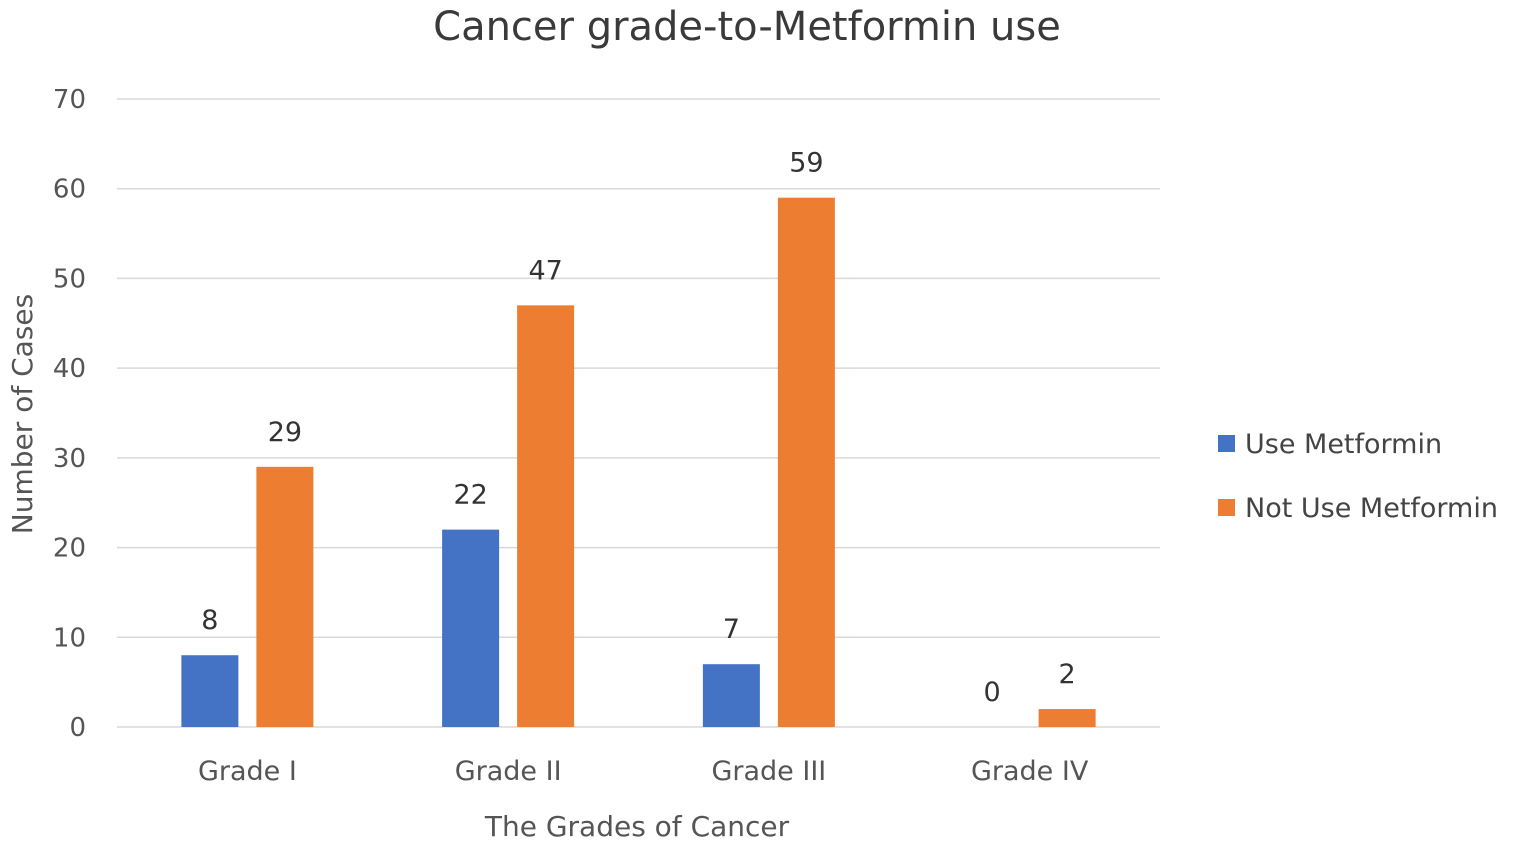  Describe the element at coordinates (747, 27) in the screenshot. I see `chart-title: Cancer grade-to-Metformin use` at that location.